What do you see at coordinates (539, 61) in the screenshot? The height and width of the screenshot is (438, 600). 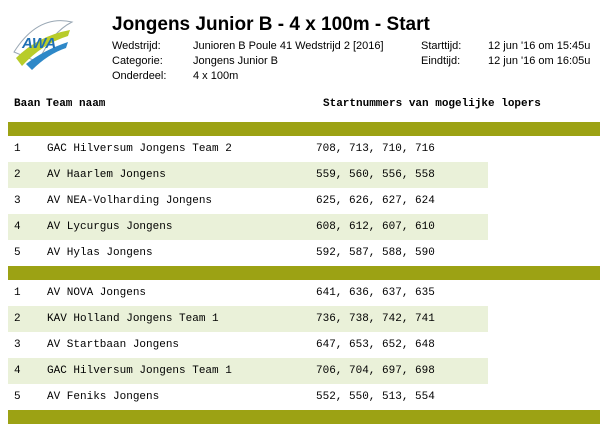 I see `meta-value: 12 jun '16 om 16:05u` at bounding box center [539, 61].